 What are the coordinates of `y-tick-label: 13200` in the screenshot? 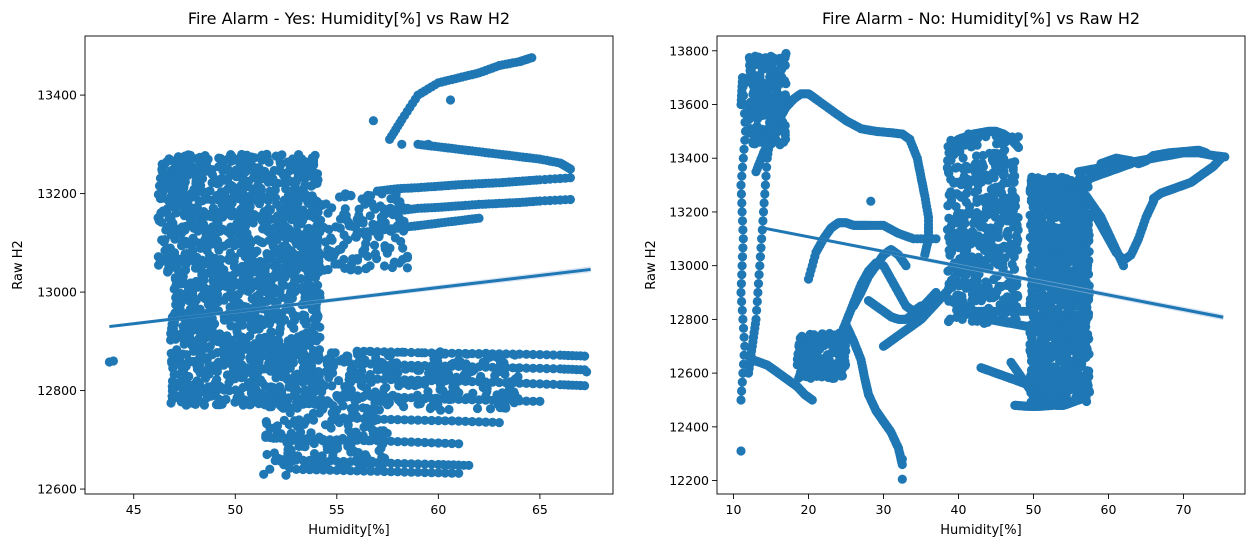 It's located at (57, 193).